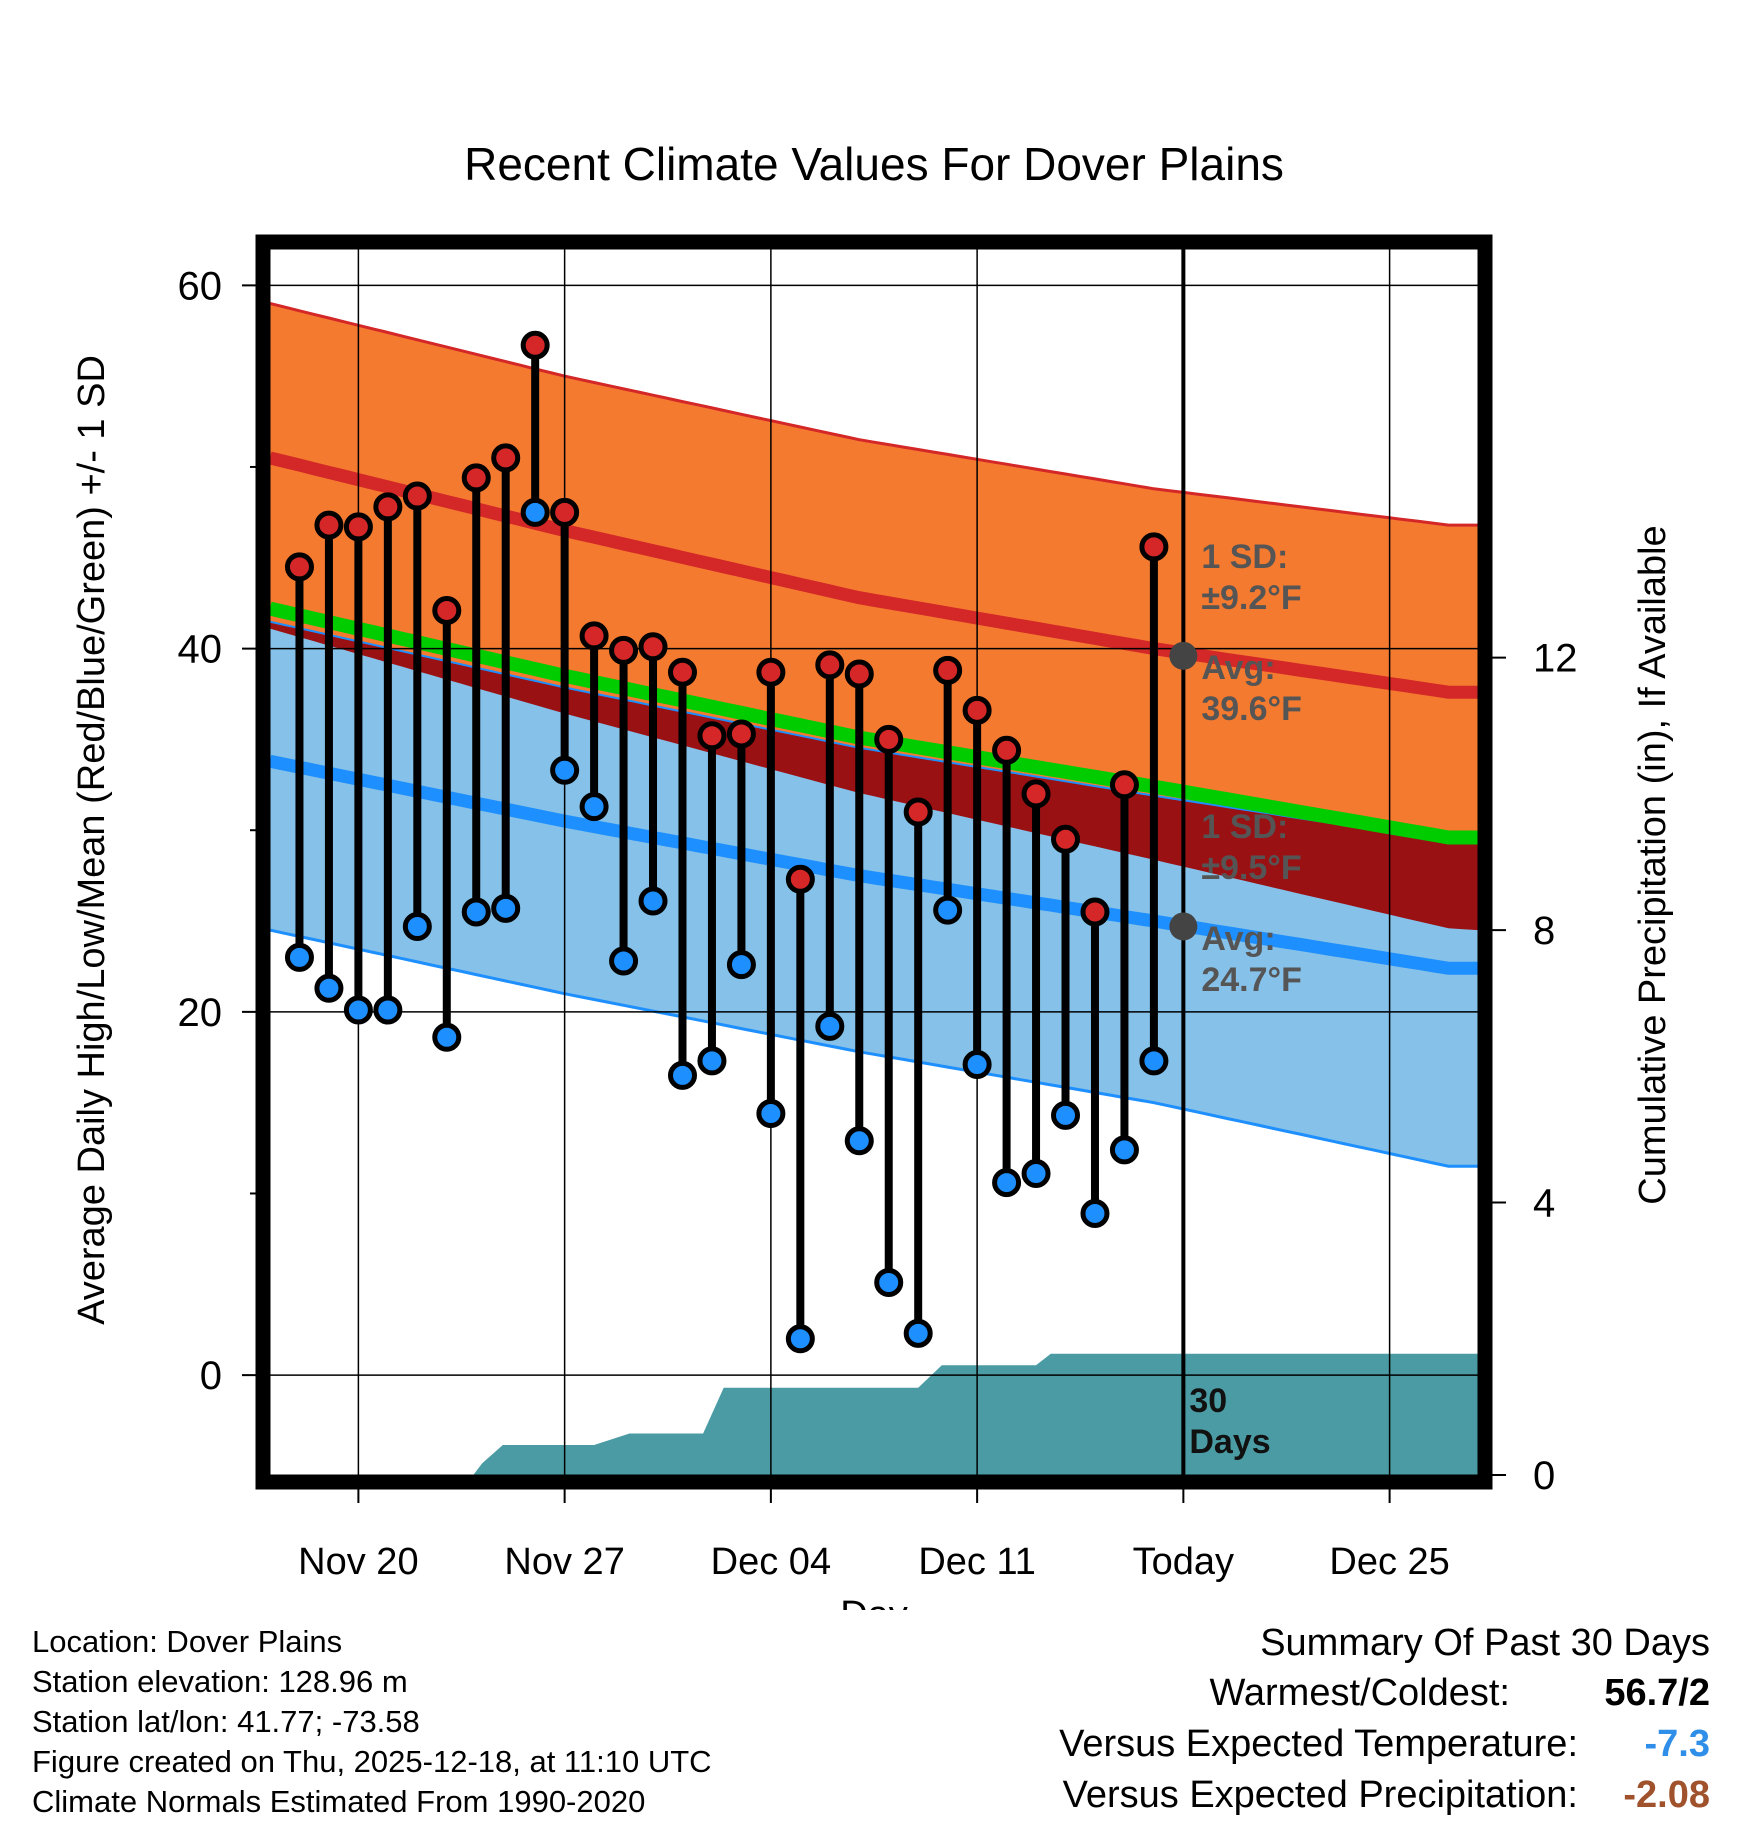 The image size is (1748, 1828). What do you see at coordinates (1244, 827) in the screenshot?
I see `low-sd-label: 1 SD:` at bounding box center [1244, 827].